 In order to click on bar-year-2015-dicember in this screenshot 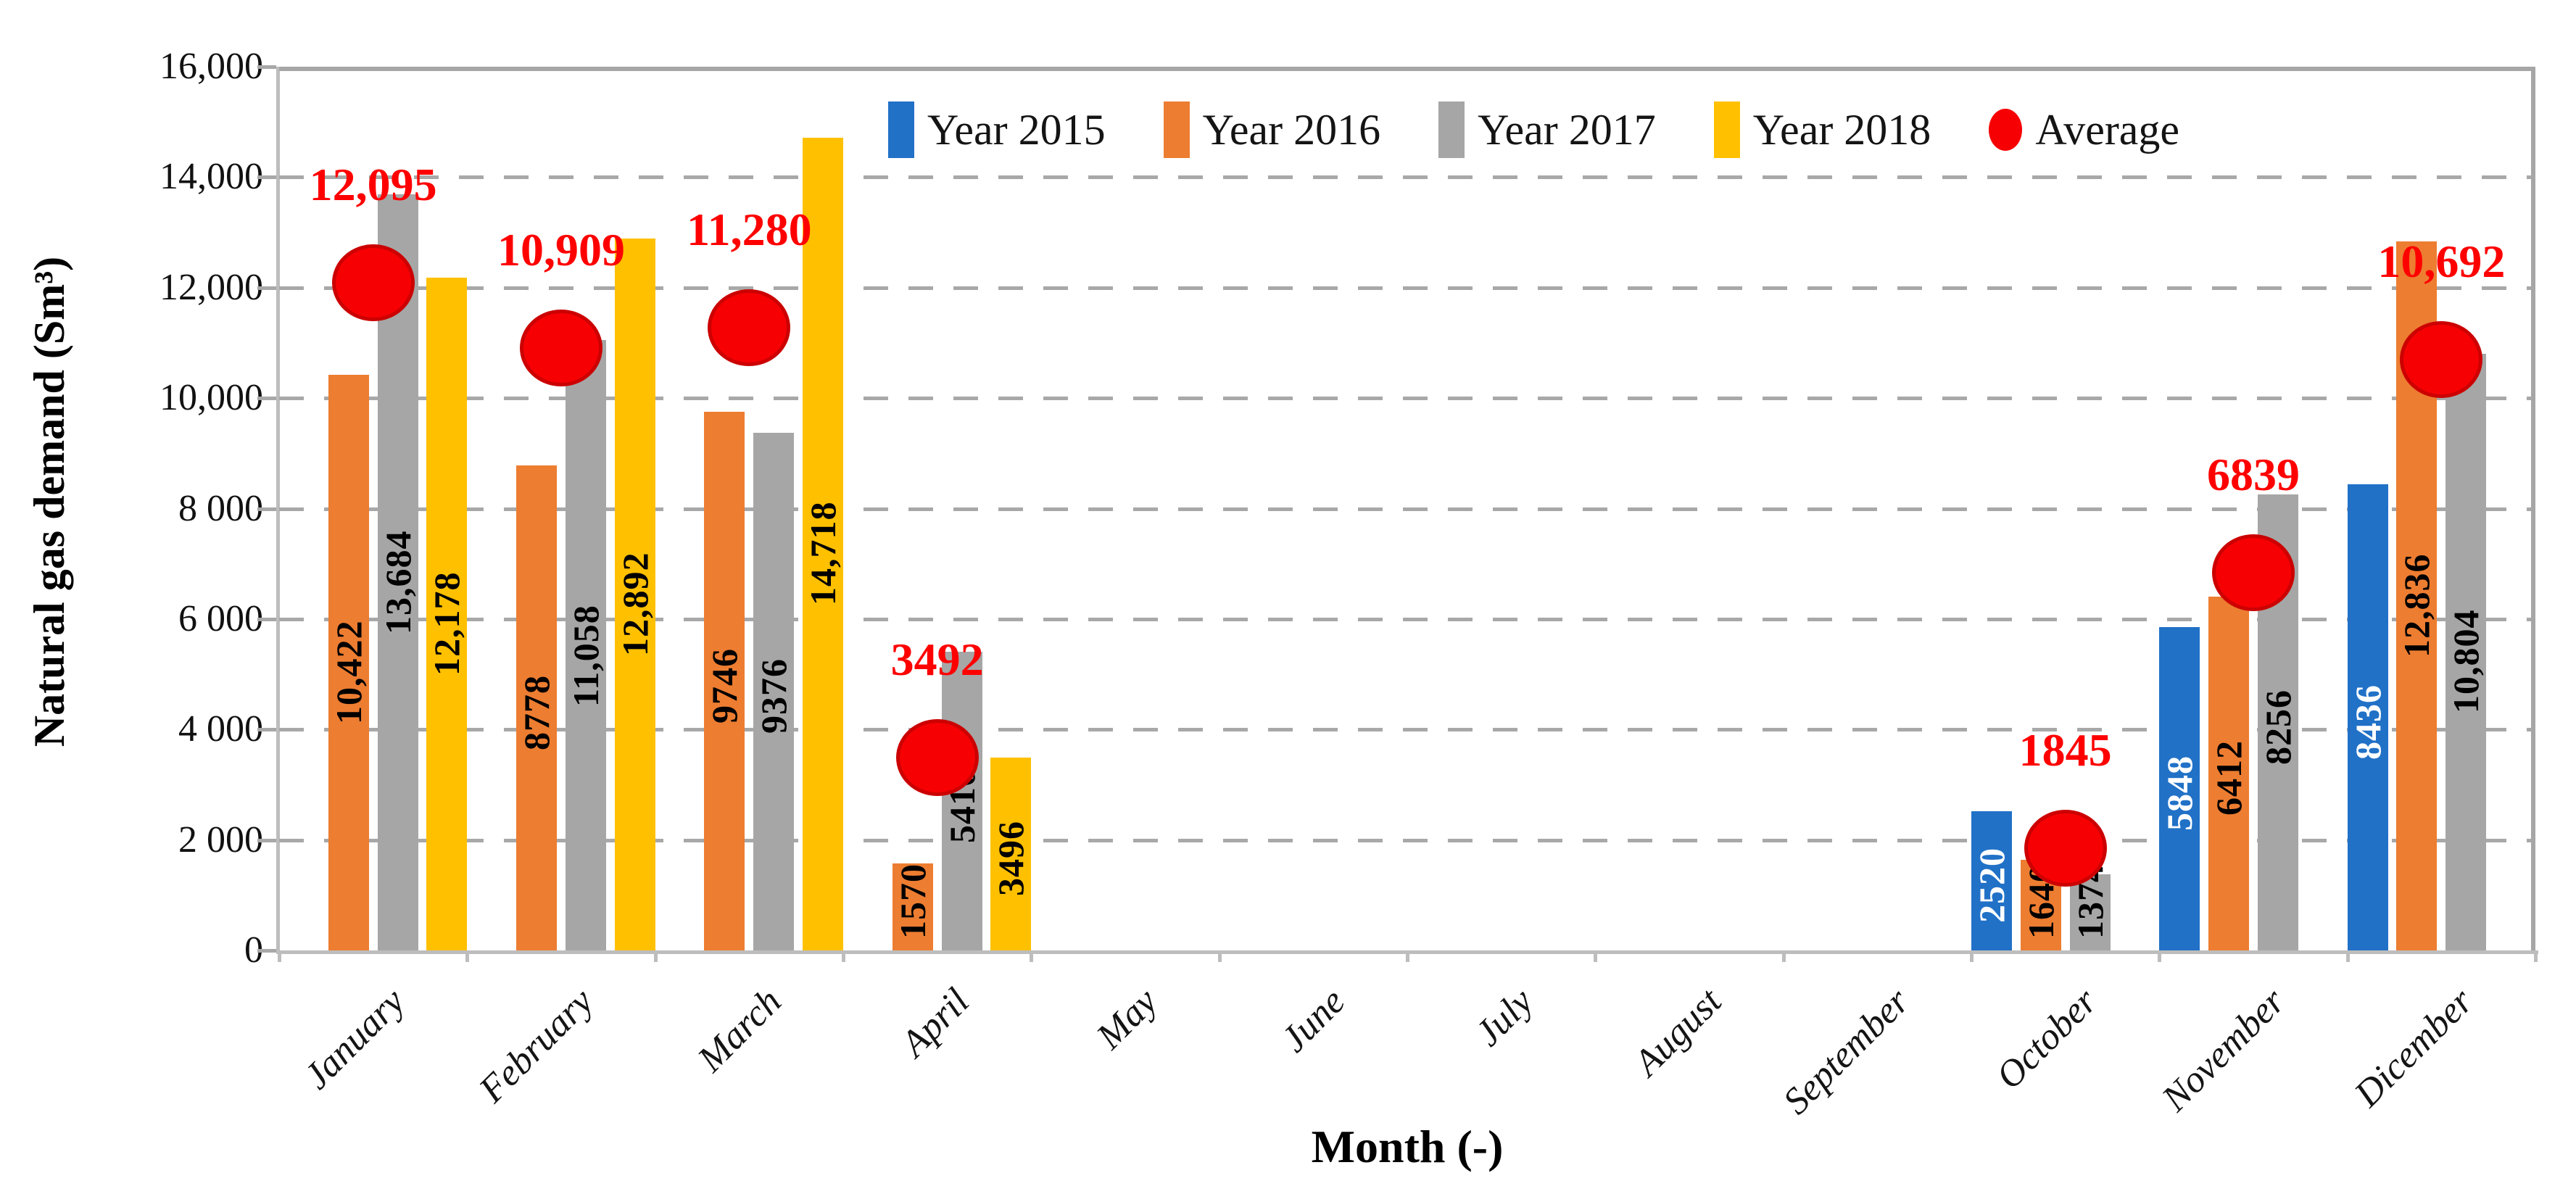, I will do `click(2367, 717)`.